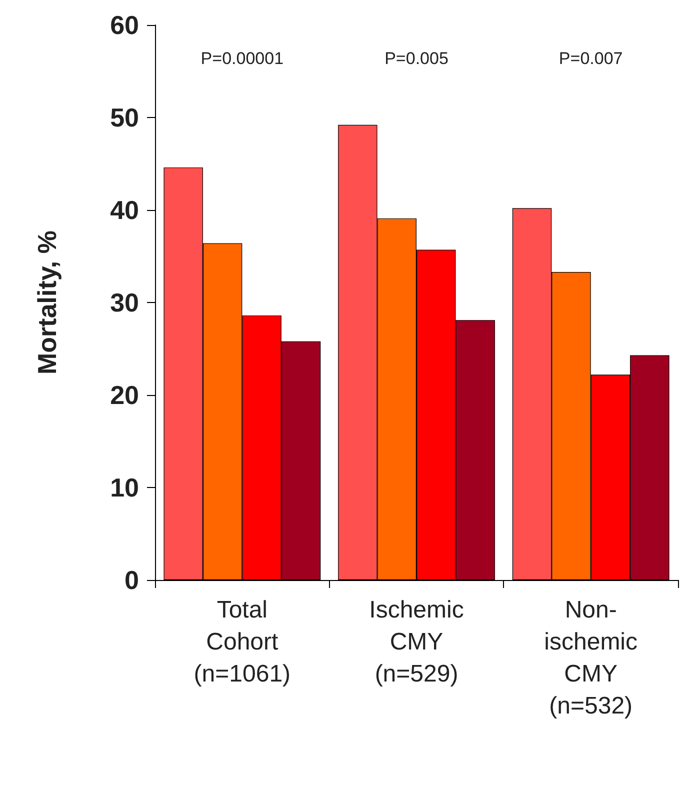 This screenshot has height=787, width=688. What do you see at coordinates (124, 117) in the screenshot?
I see `y-tick-label: 50` at bounding box center [124, 117].